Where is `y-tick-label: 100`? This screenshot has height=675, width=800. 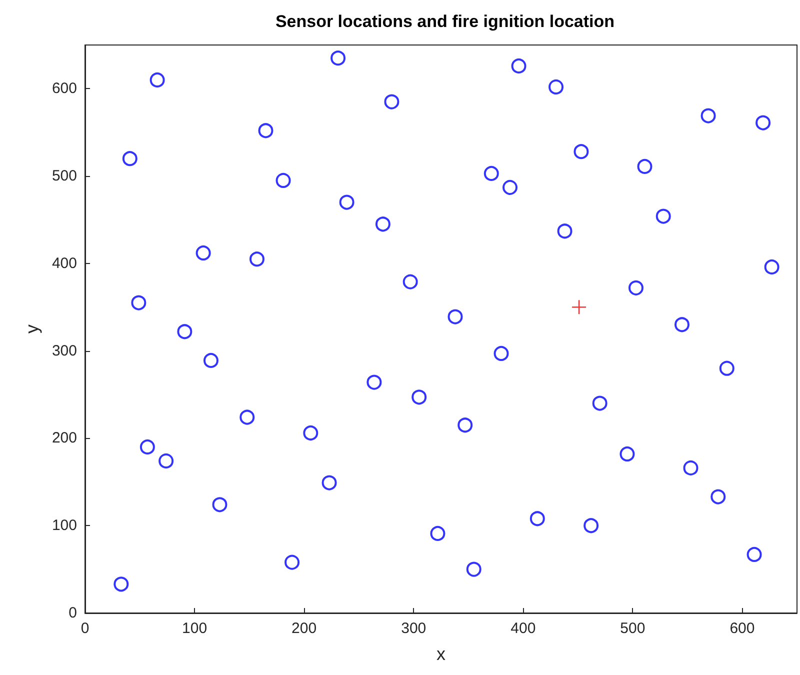 y-tick-label: 100 is located at coordinates (64, 525).